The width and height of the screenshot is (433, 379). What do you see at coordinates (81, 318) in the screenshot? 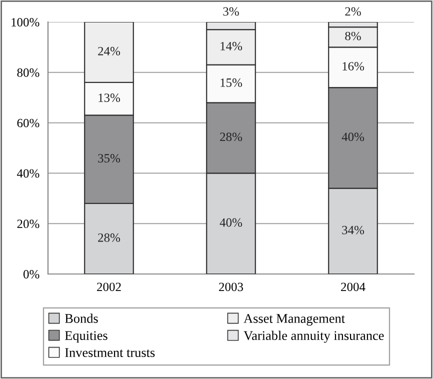
I see `legend-label: Bonds` at bounding box center [81, 318].